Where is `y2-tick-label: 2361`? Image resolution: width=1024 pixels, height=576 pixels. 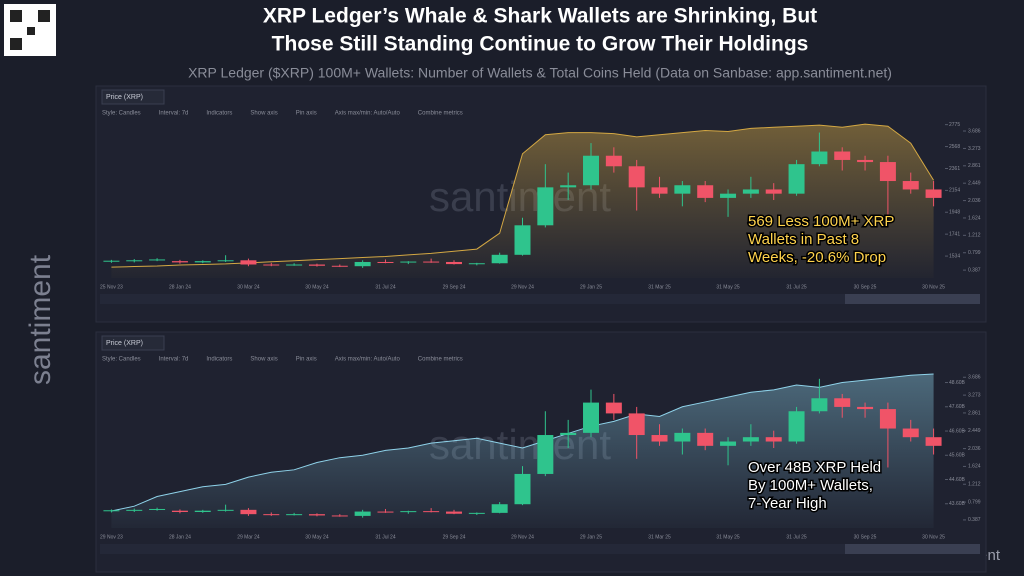 y2-tick-label: 2361 is located at coordinates (954, 169).